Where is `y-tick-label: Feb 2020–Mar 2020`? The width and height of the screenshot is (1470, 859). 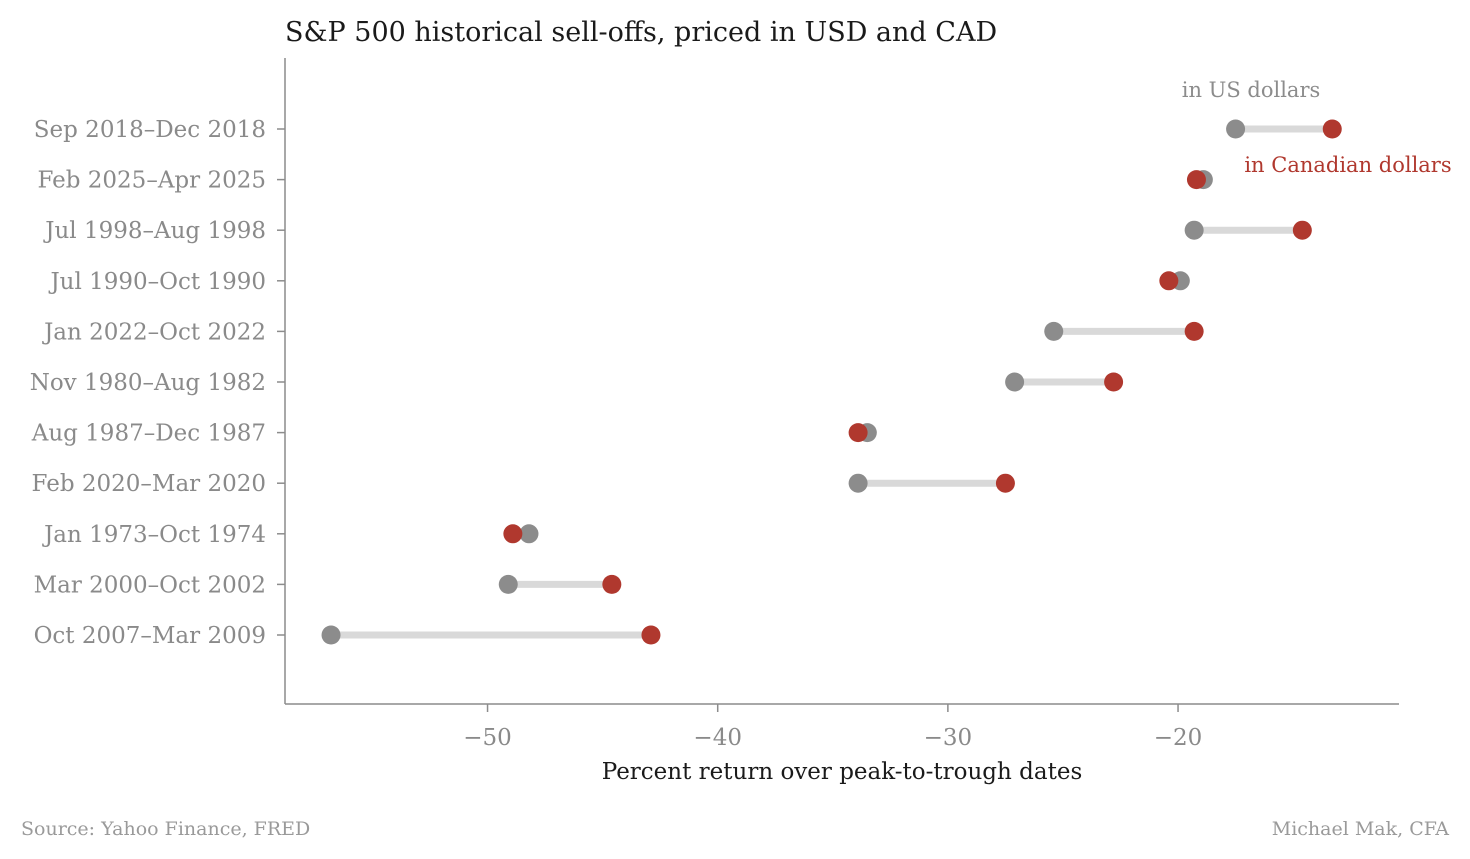
y-tick-label: Feb 2020–Mar 2020 is located at coordinates (149, 484).